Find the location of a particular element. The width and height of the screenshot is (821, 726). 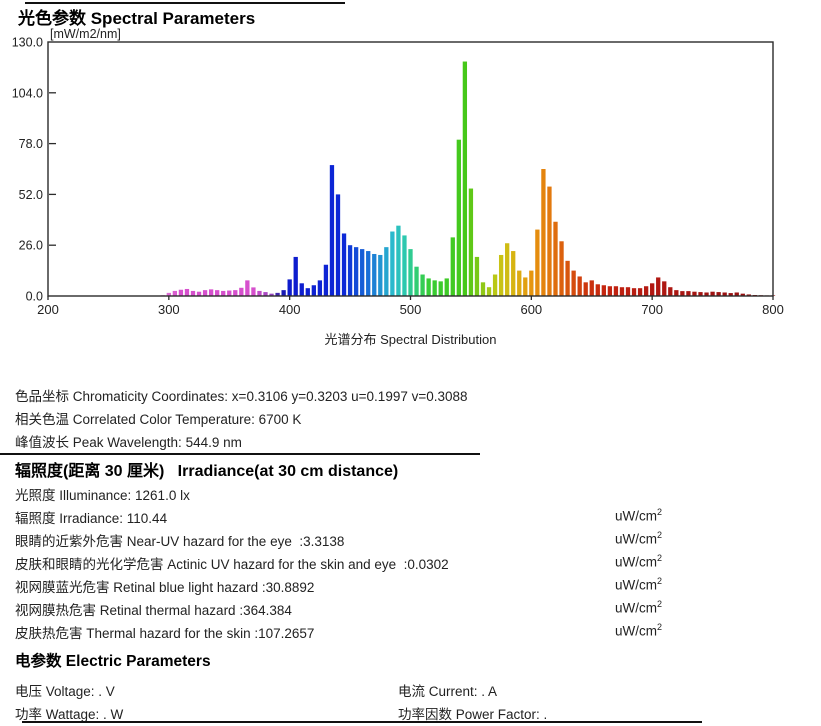

electric-section-heading: 电参数 Electric Parameters is located at coordinates (113, 661).